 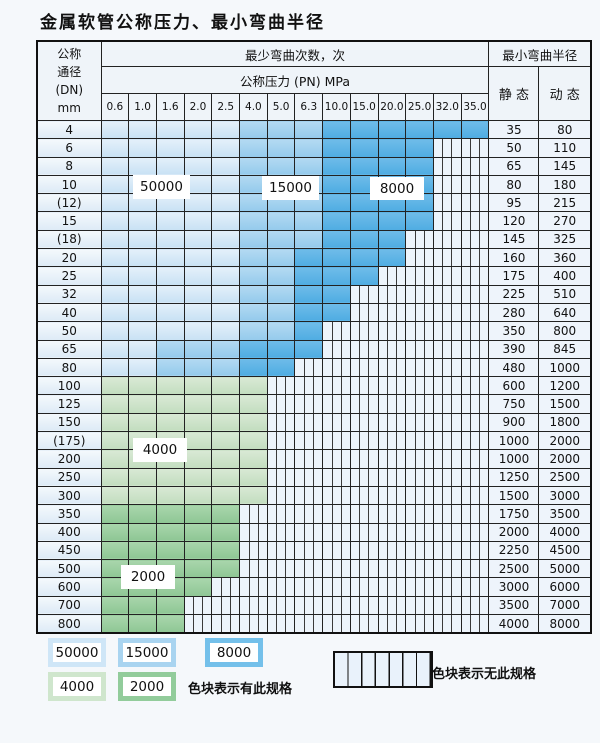 What do you see at coordinates (77, 686) in the screenshot?
I see `legend-value: 4000` at bounding box center [77, 686].